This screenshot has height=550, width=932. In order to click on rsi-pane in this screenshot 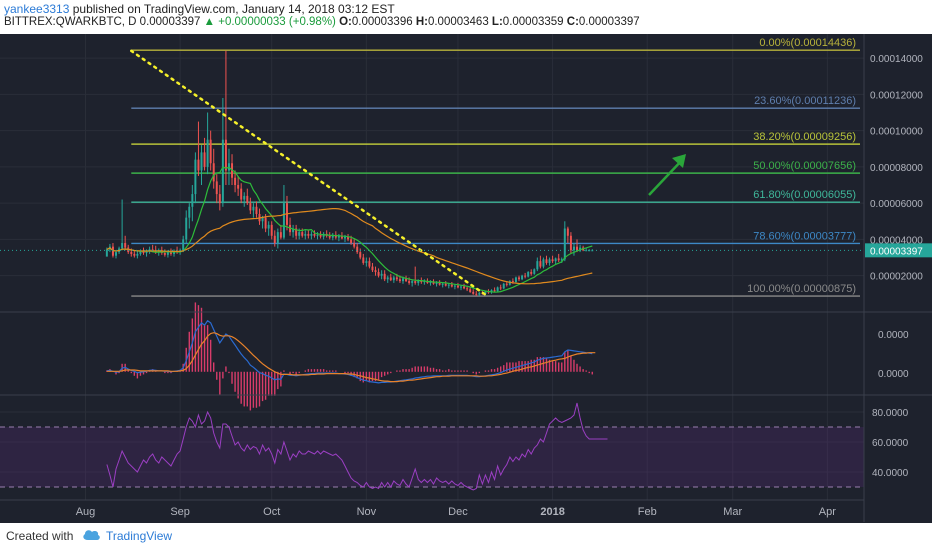, I will do `click(357, 446)`.